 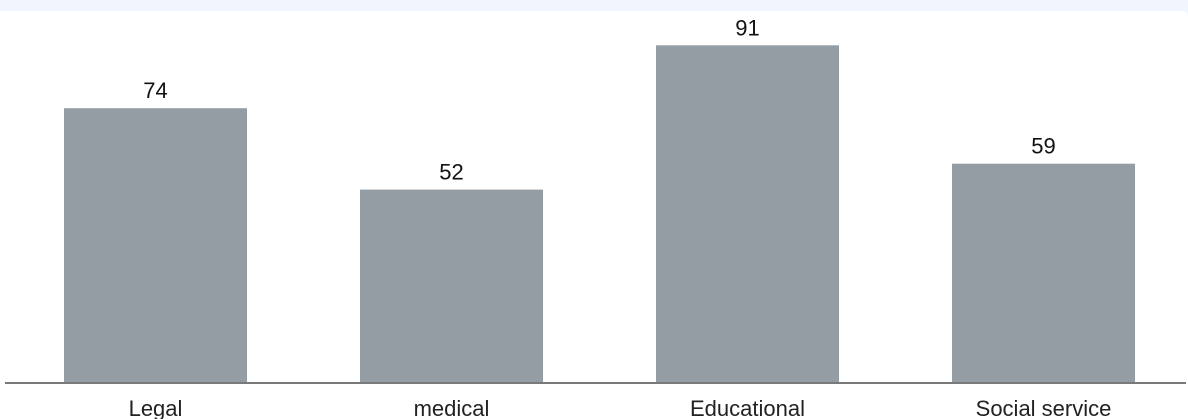 What do you see at coordinates (155, 245) in the screenshot?
I see `bar-legal` at bounding box center [155, 245].